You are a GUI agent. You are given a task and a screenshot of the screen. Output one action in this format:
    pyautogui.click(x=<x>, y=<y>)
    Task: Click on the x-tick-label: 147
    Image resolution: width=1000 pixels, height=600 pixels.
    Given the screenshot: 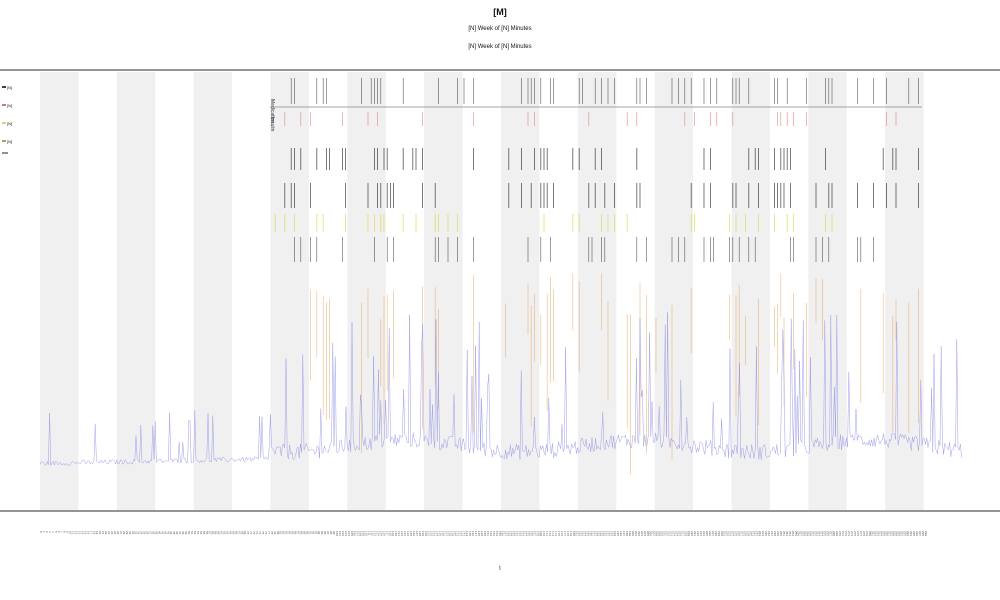 What is the action you would take?
    pyautogui.click(x=476, y=533)
    